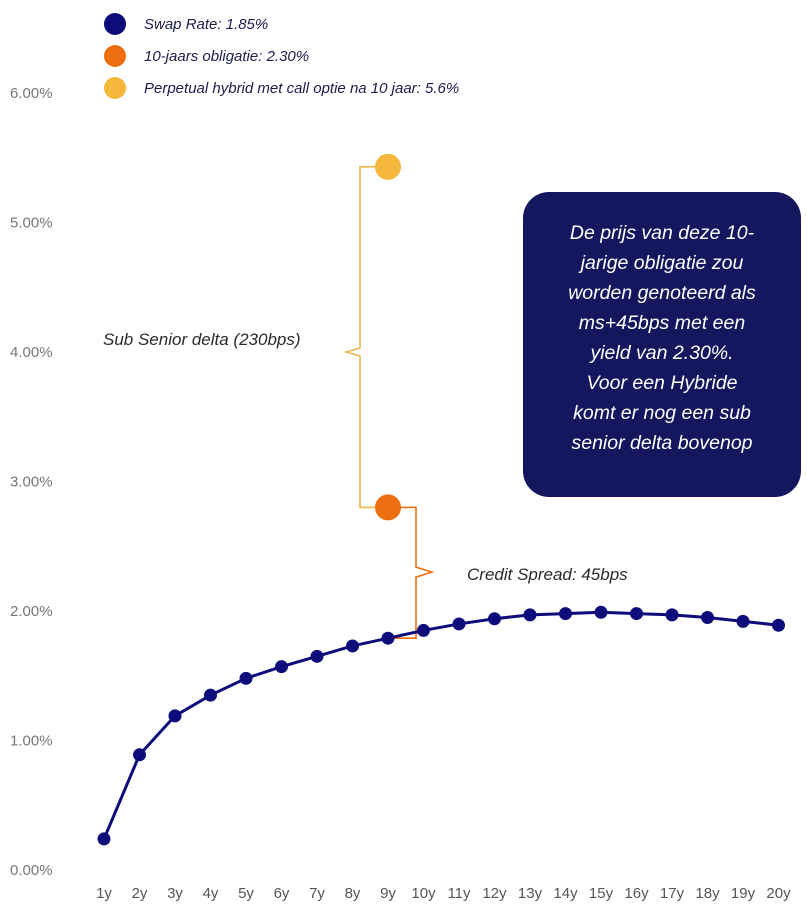 This screenshot has height=907, width=807. I want to click on x-tick-label: 15y, so click(601, 893).